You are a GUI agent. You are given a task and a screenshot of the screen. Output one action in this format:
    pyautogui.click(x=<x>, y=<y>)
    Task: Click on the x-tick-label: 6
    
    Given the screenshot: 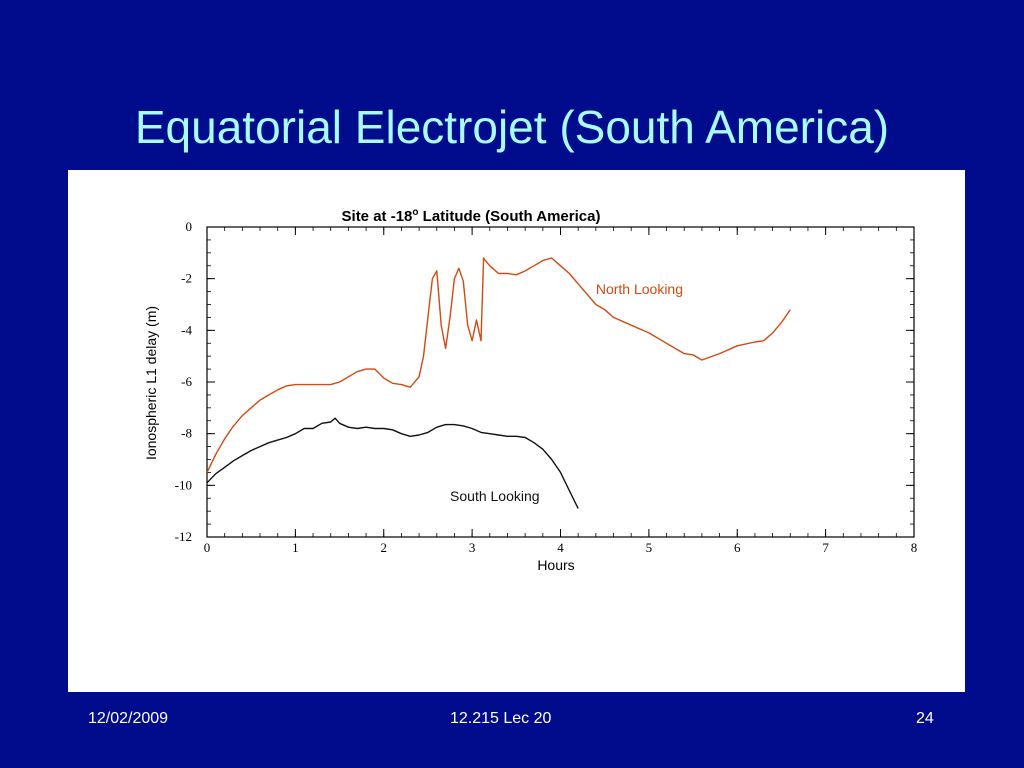 What is the action you would take?
    pyautogui.click(x=737, y=547)
    